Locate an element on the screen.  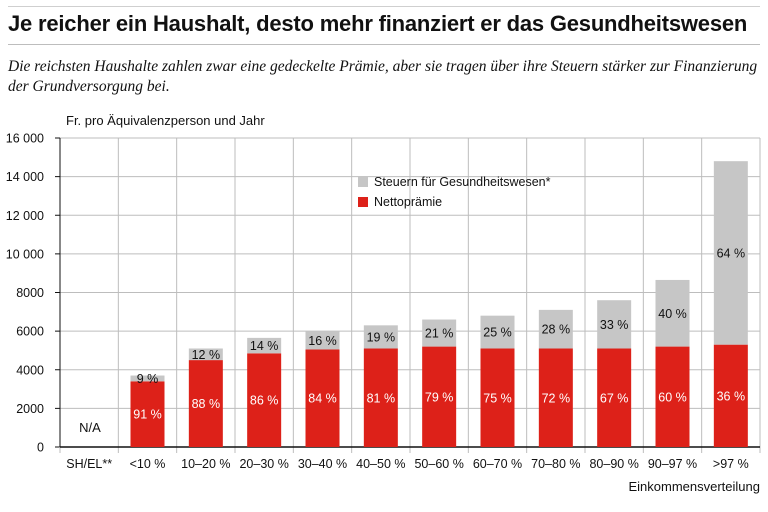
y-tick-label: 2000 is located at coordinates (30, 409).